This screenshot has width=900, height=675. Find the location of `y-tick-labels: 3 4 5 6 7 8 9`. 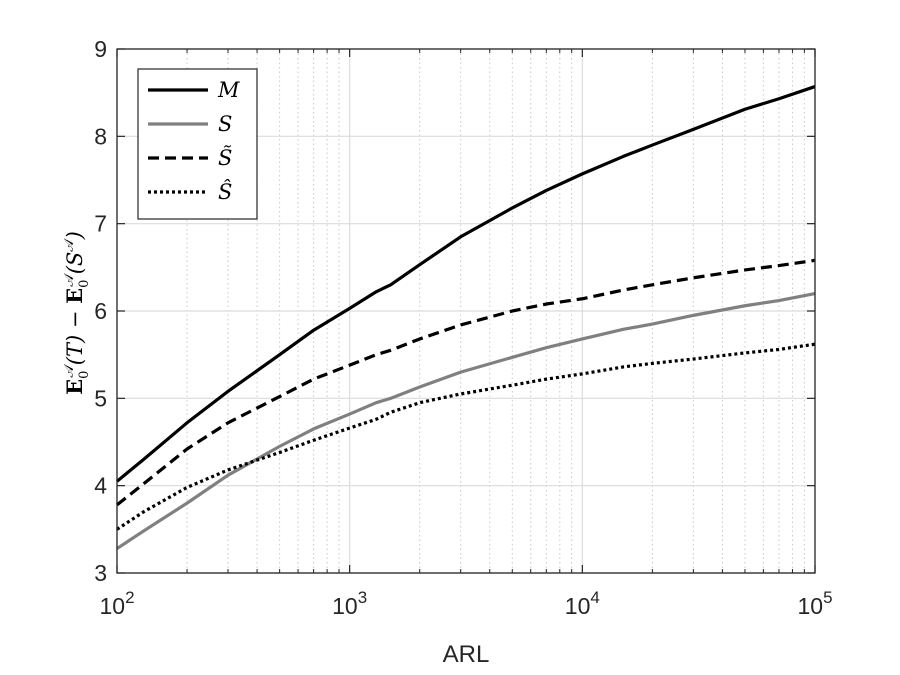

y-tick-labels: 3 4 5 6 7 8 9 is located at coordinates (100, 311).